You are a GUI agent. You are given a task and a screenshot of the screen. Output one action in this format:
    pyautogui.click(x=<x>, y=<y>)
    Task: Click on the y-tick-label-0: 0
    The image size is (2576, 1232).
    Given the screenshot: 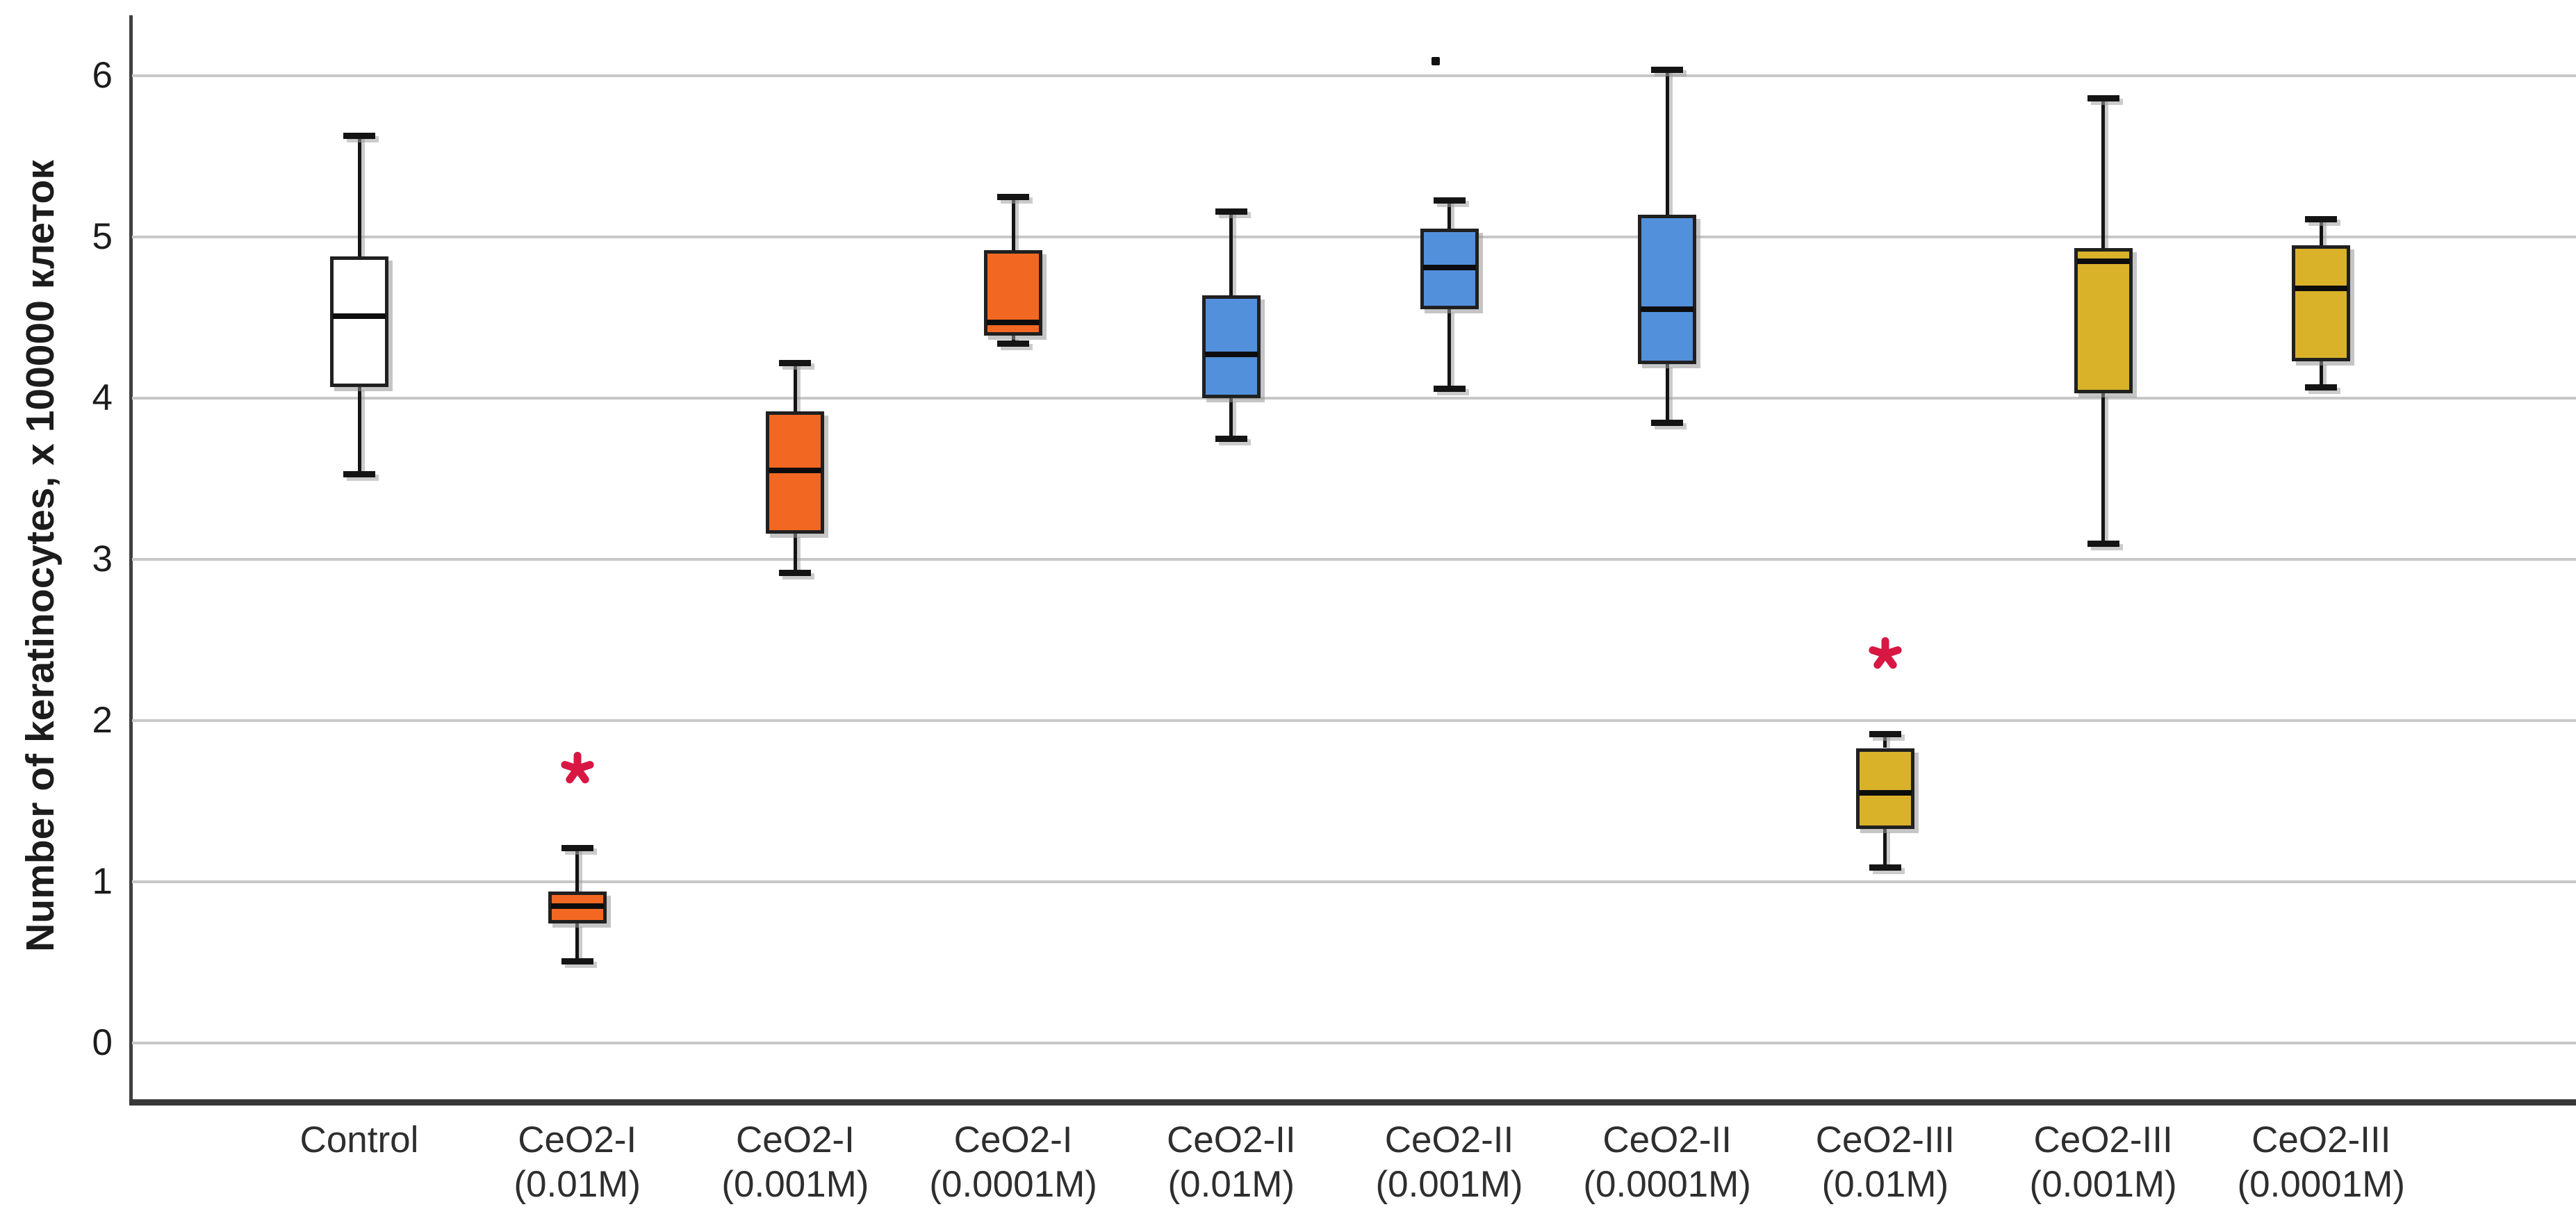 What is the action you would take?
    pyautogui.click(x=102, y=1043)
    